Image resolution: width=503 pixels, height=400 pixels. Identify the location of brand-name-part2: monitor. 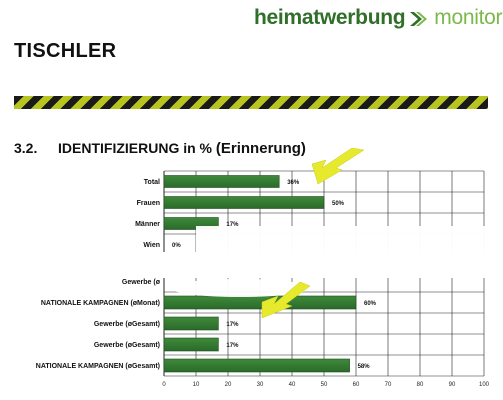
(468, 17).